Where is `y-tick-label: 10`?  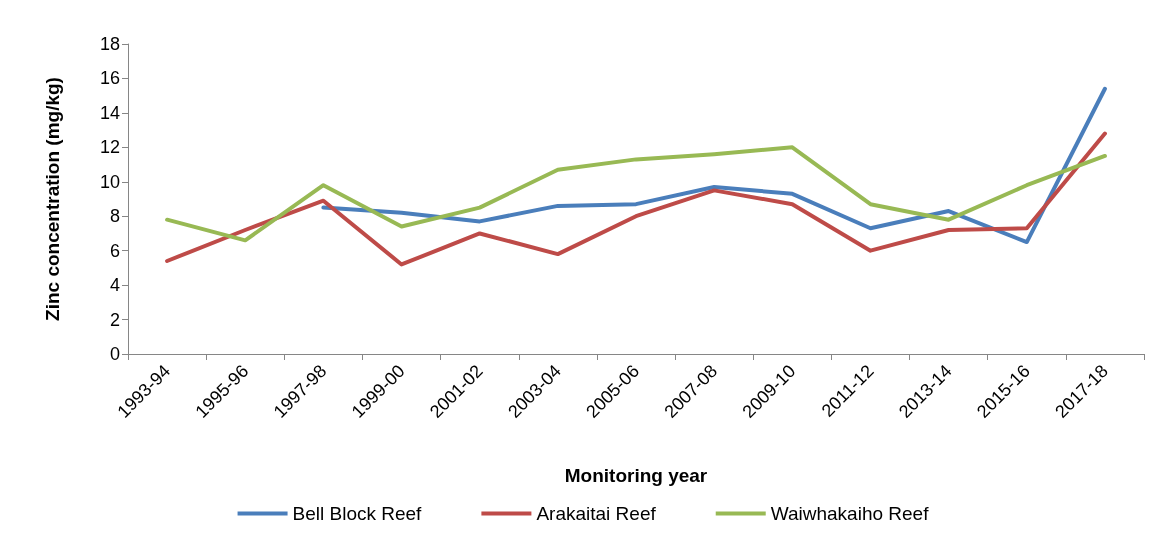
y-tick-label: 10 is located at coordinates (109, 181).